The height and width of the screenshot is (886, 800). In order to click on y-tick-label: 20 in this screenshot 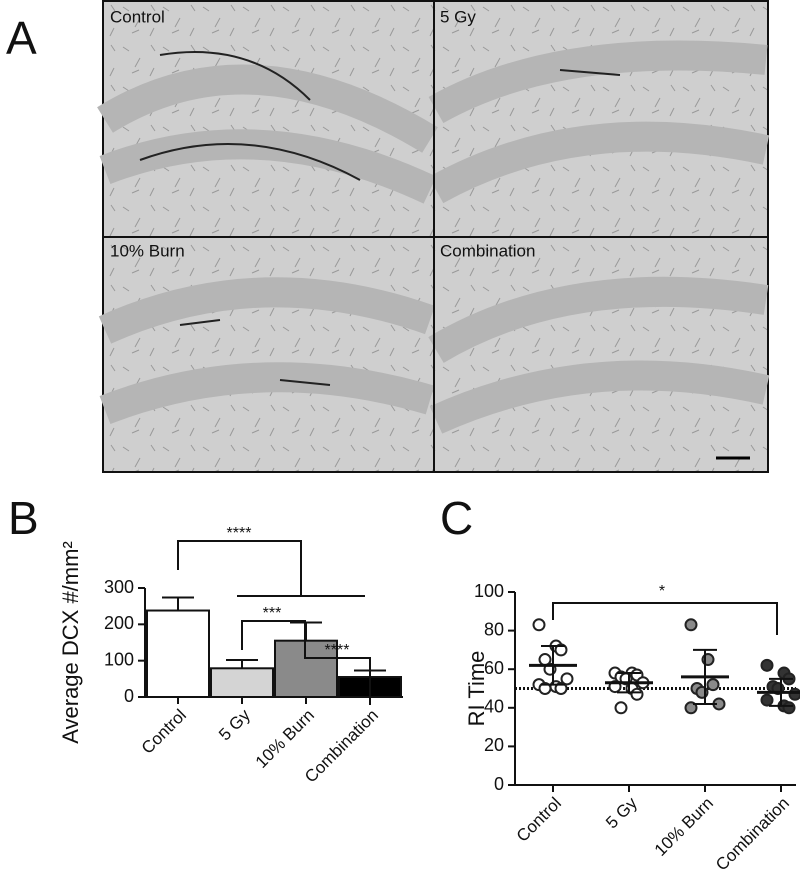, I will do `click(494, 745)`.